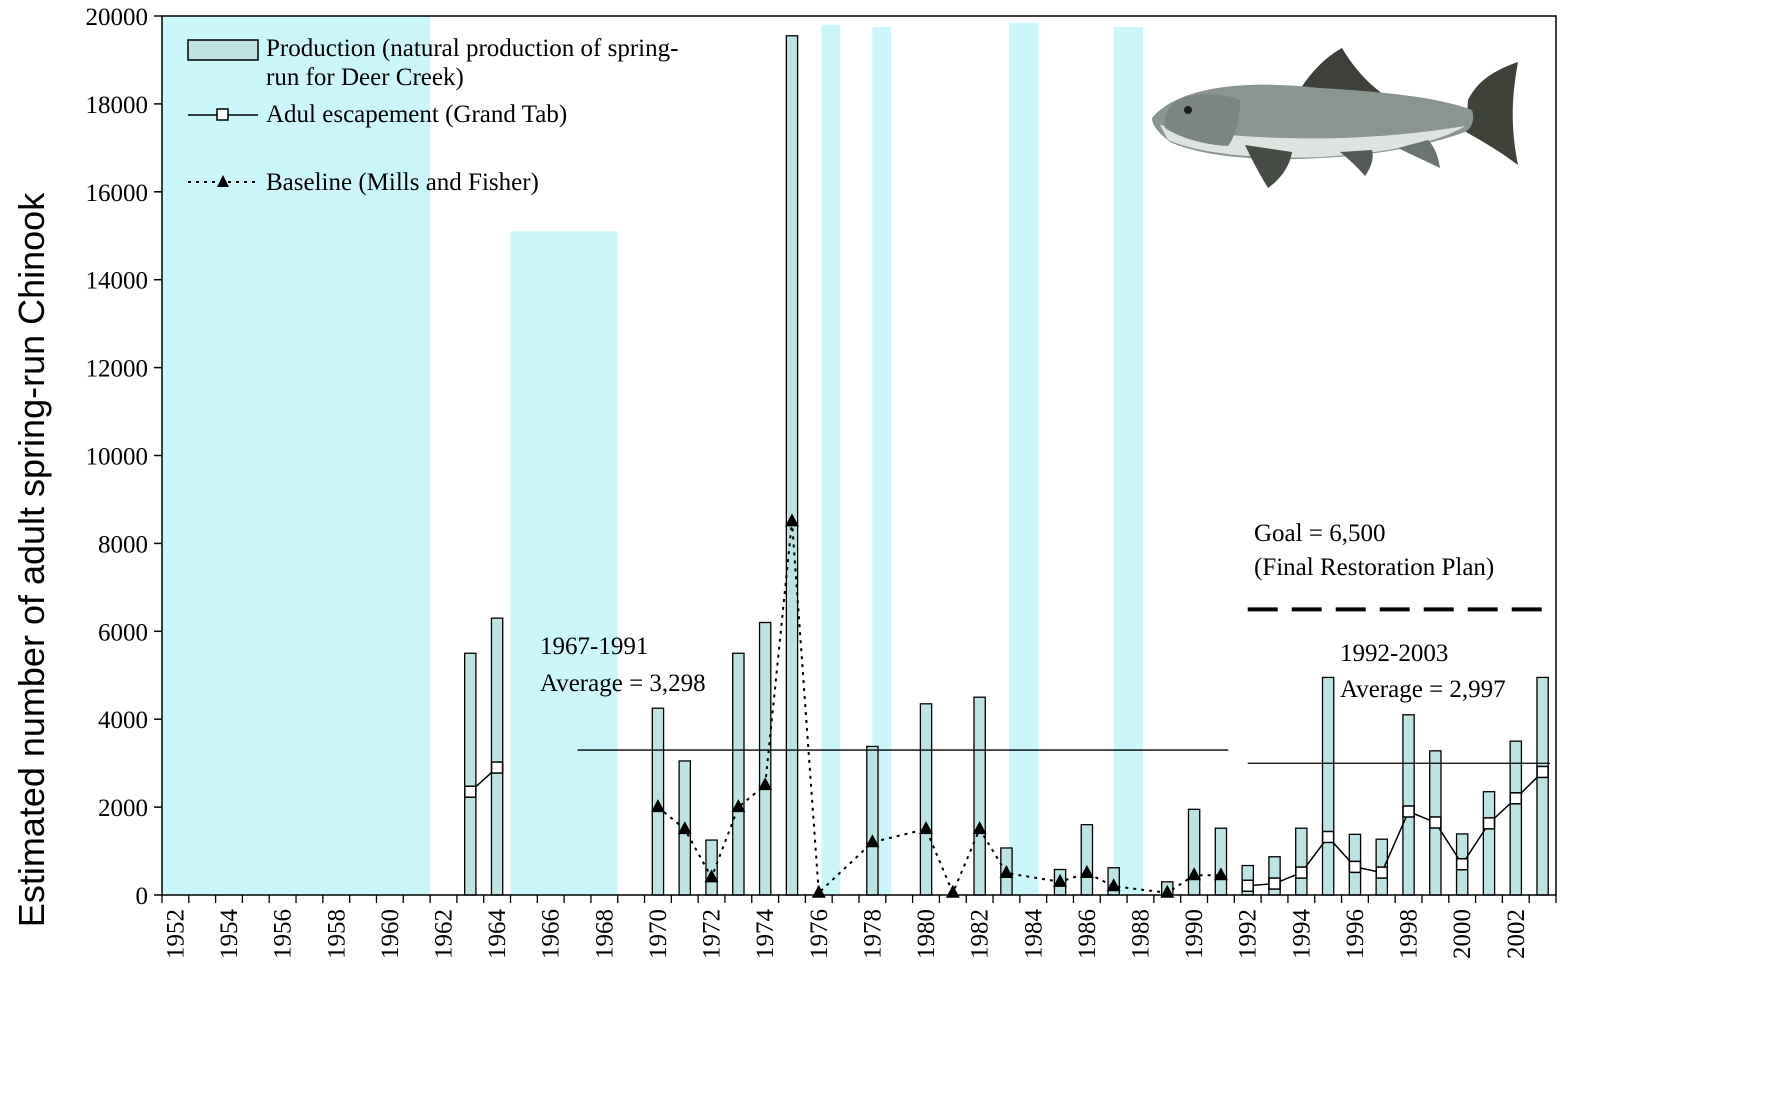 Image resolution: width=1774 pixels, height=1101 pixels. I want to click on bar-1991, so click(1221, 861).